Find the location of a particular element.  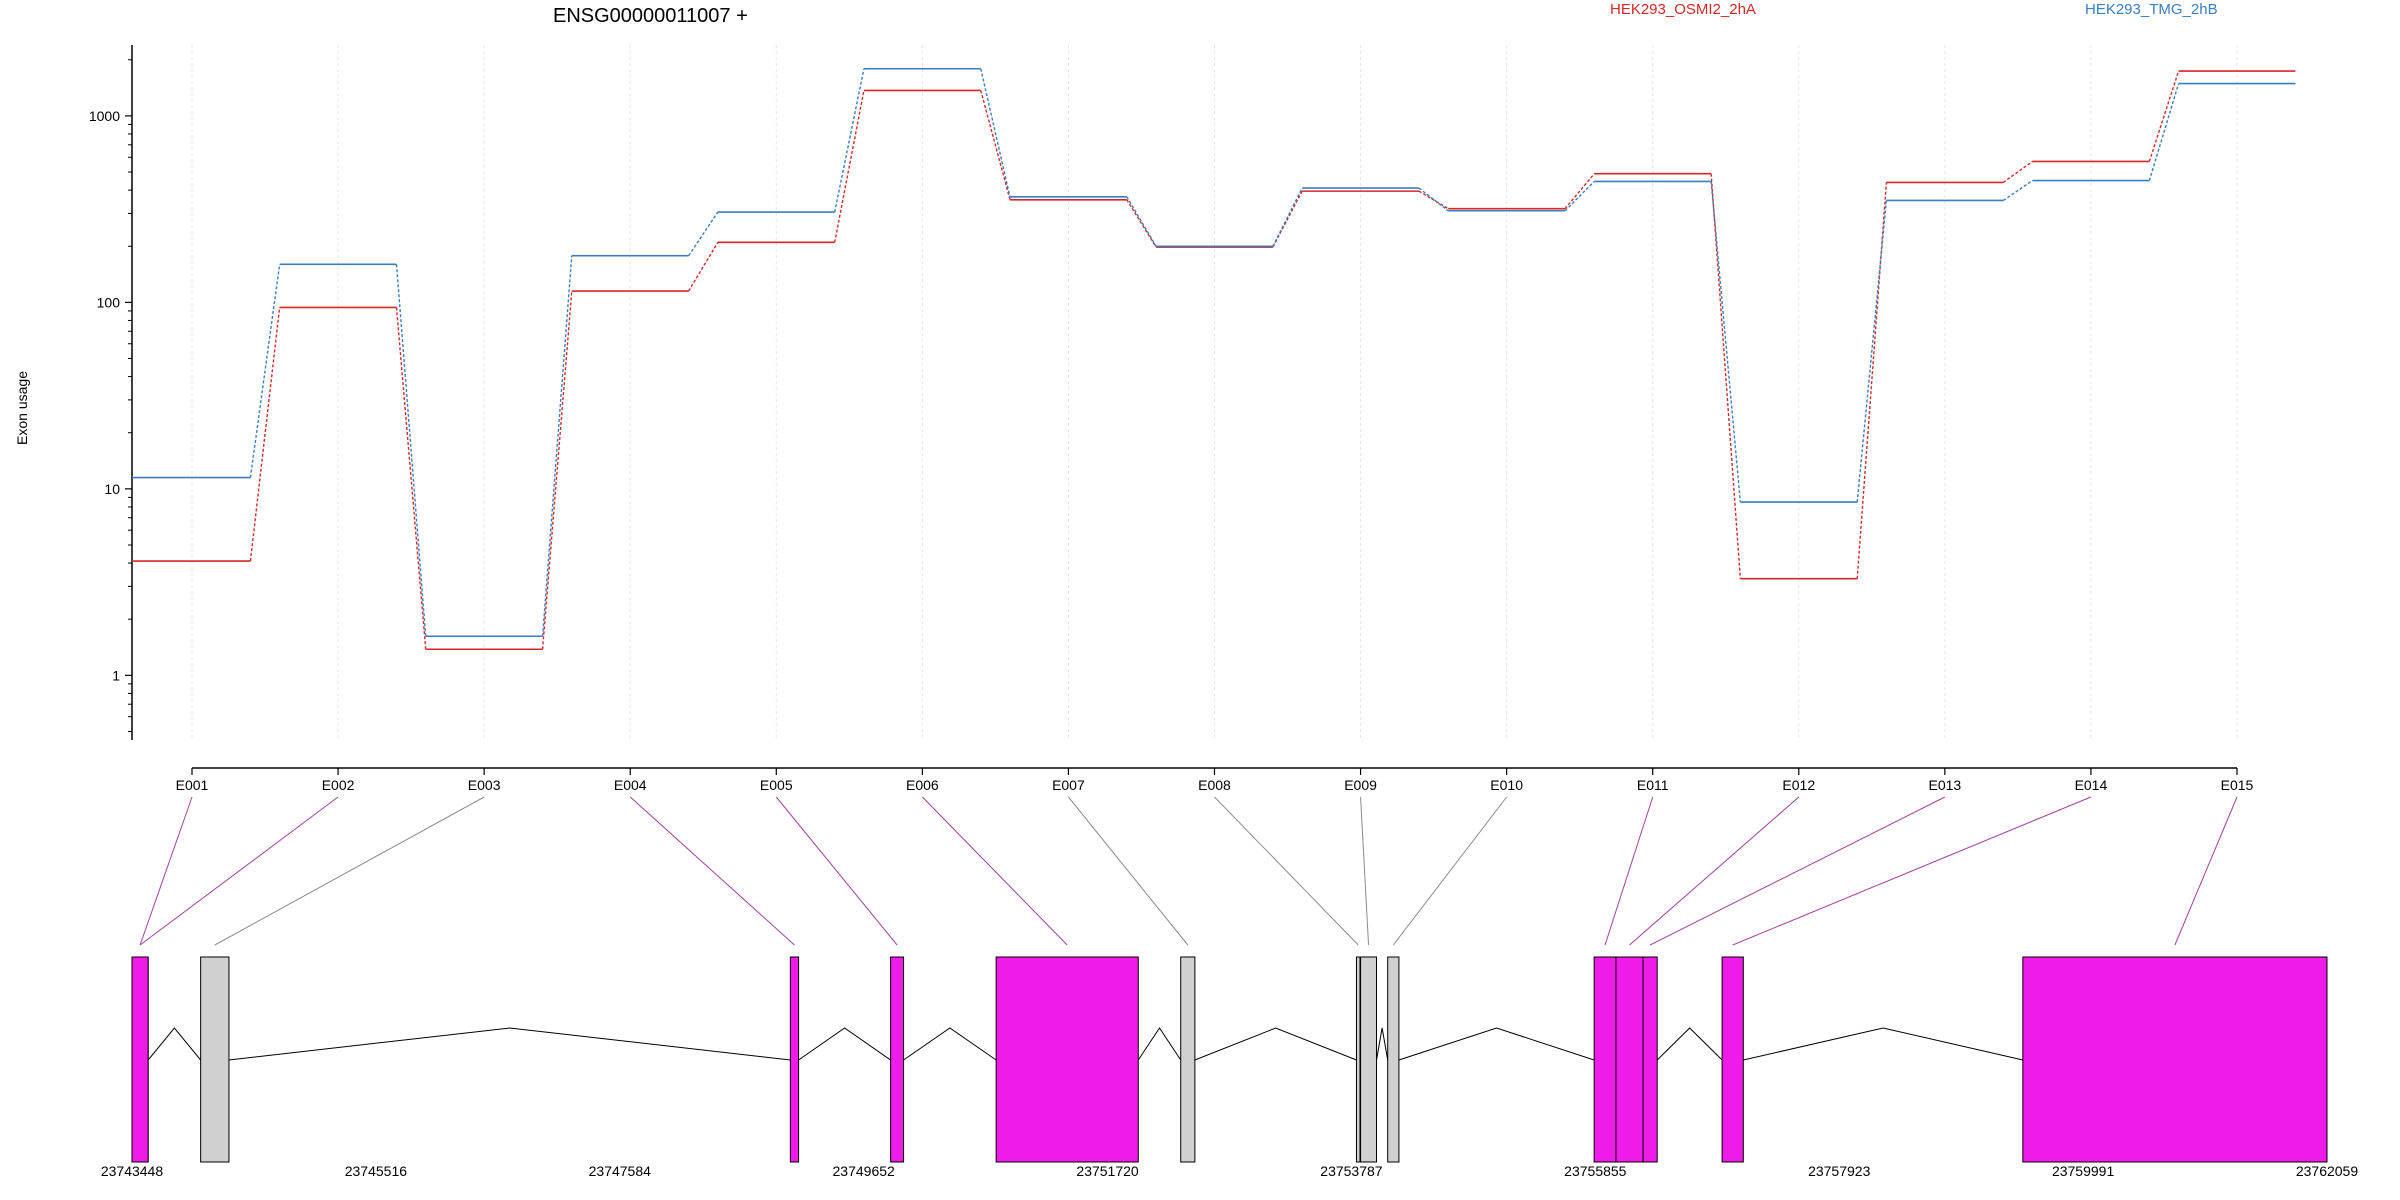

y-tick-label: 1 is located at coordinates (116, 675).